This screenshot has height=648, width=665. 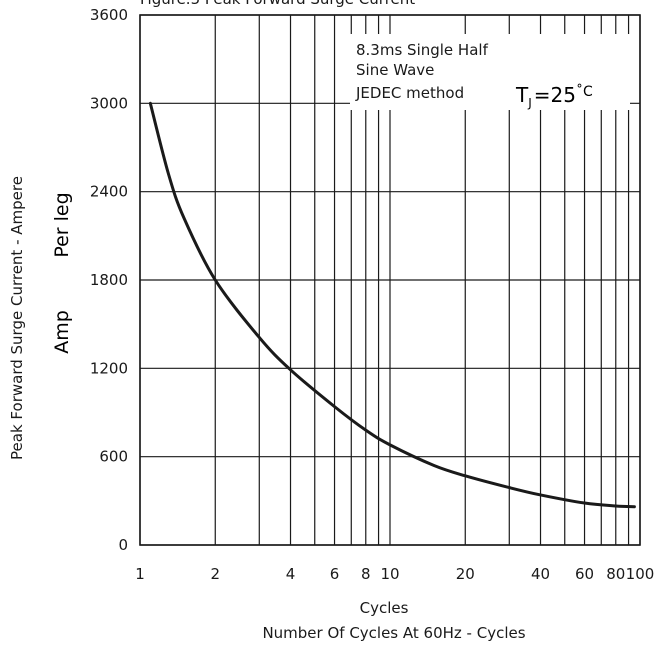 I want to click on annotation-background, so click(x=490, y=72).